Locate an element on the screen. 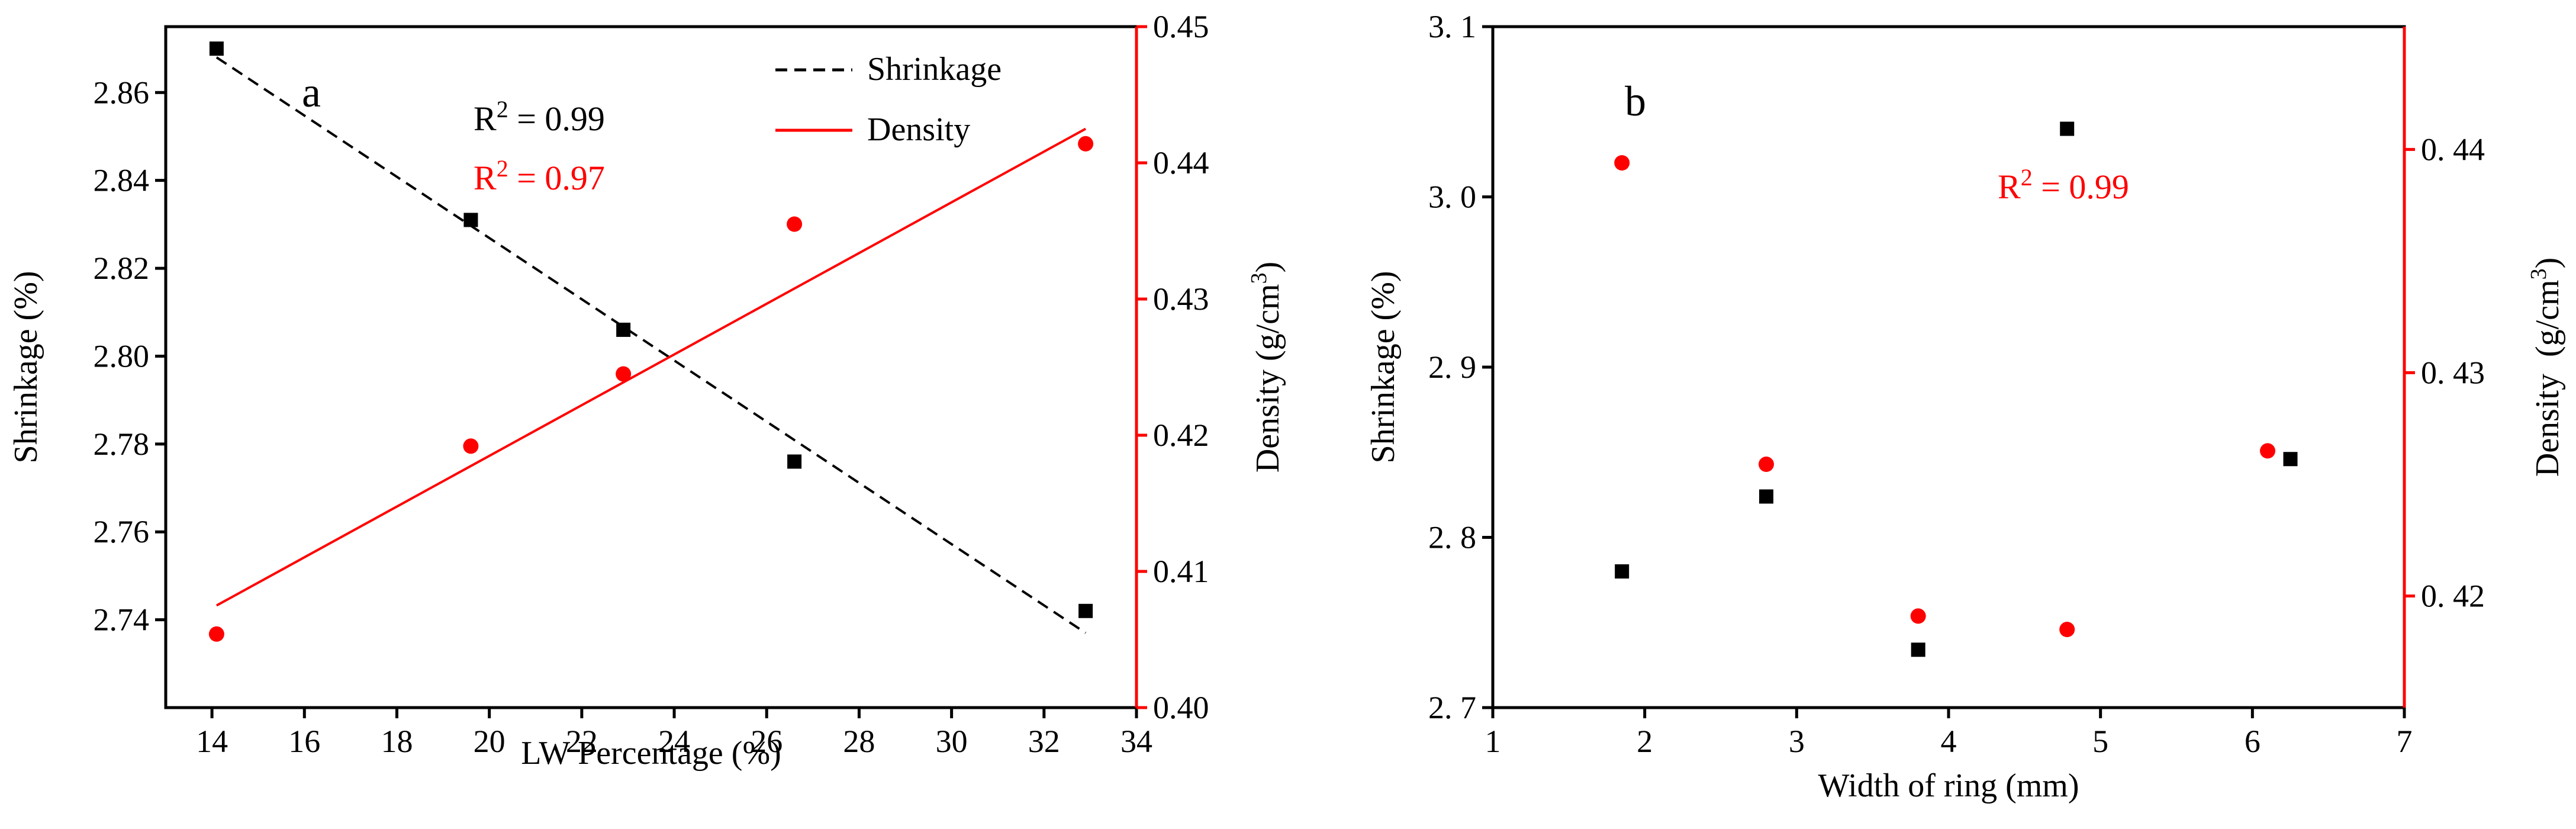 The height and width of the screenshot is (829, 2576). legend-label-density: Density is located at coordinates (918, 130).